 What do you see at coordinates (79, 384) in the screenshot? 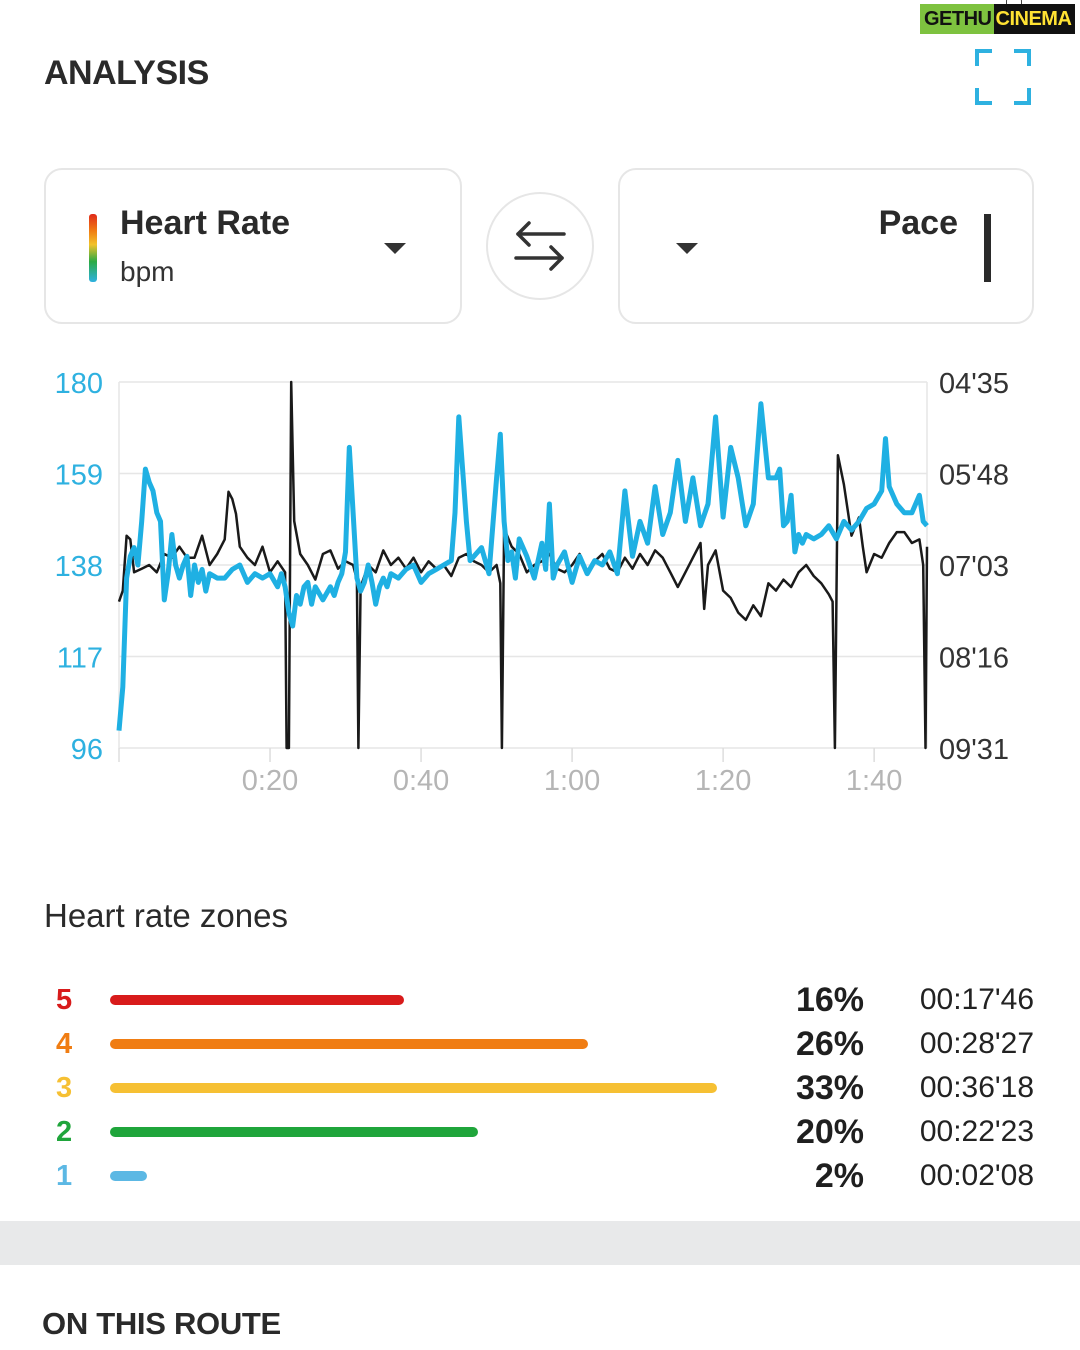
I see `left-axis-tick-label: 180` at bounding box center [79, 384].